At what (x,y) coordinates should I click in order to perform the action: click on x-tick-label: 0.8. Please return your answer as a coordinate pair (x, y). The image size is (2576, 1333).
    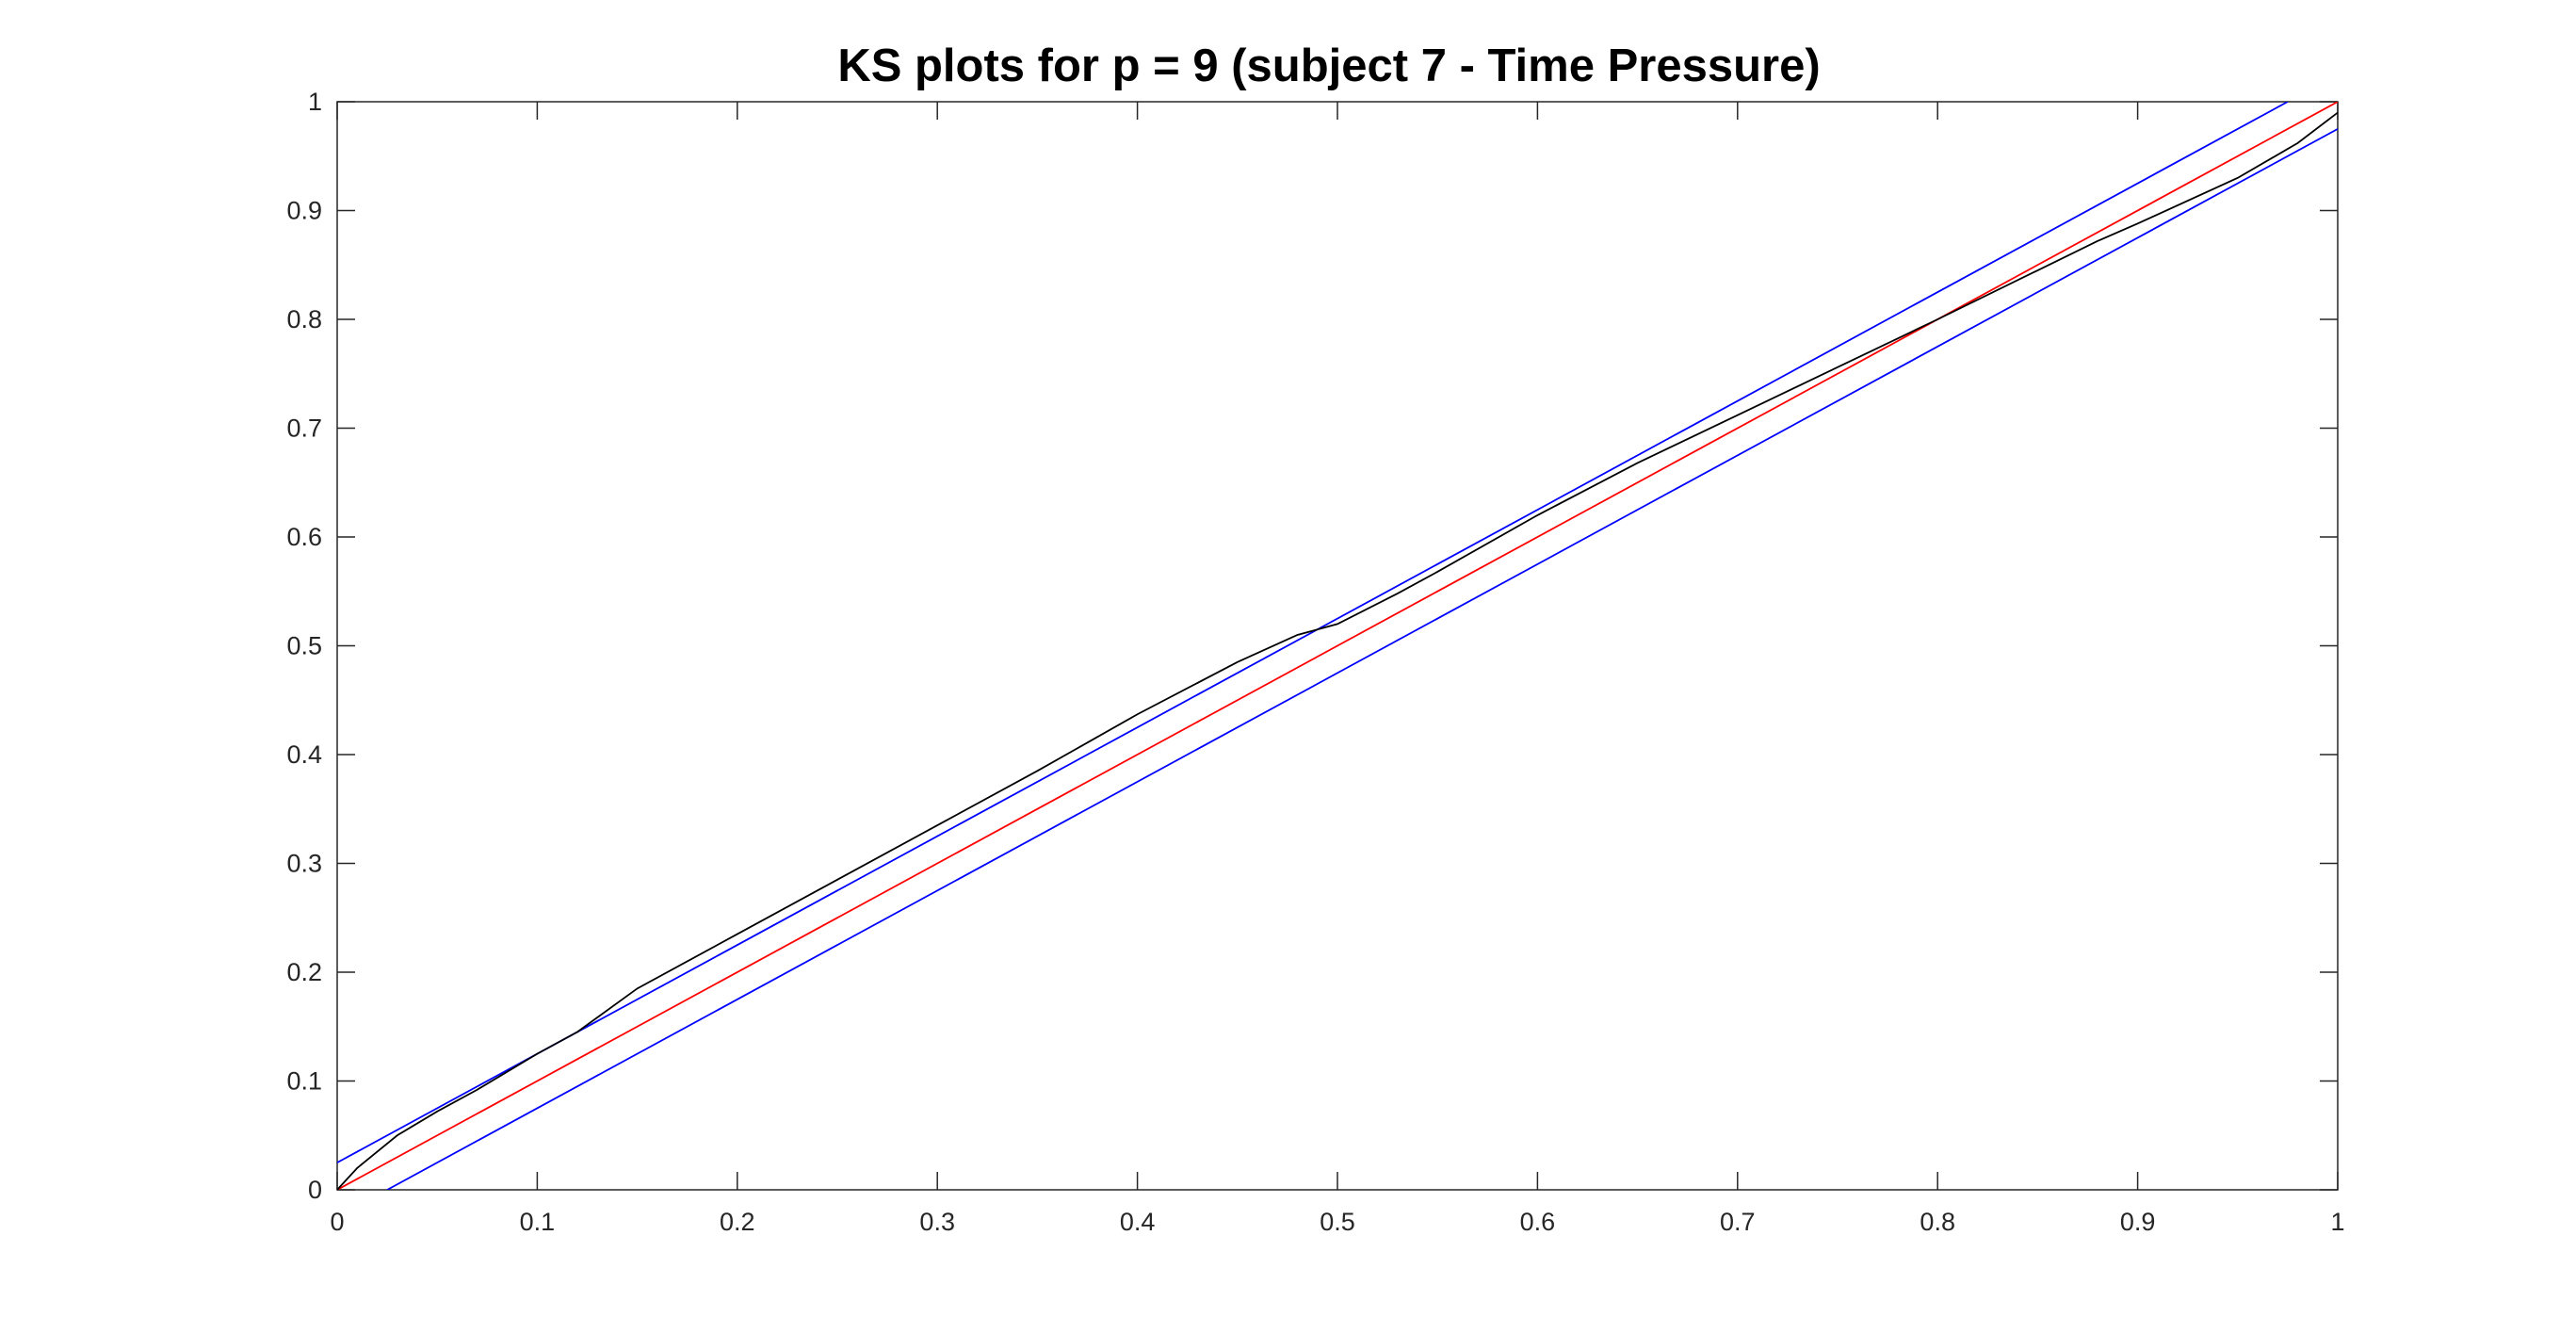
    Looking at the image, I should click on (1937, 1222).